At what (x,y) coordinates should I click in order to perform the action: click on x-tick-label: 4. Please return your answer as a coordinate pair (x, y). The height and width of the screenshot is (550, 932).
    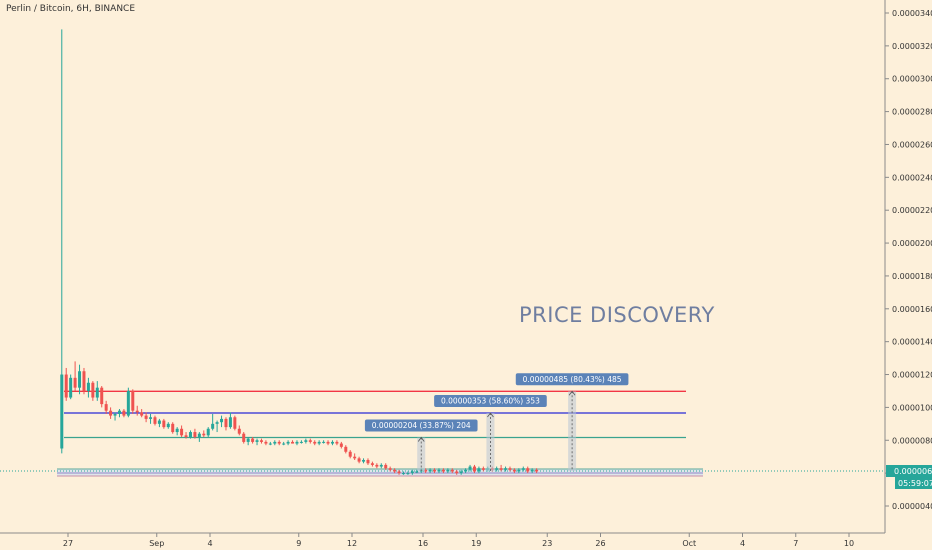
    Looking at the image, I should click on (742, 543).